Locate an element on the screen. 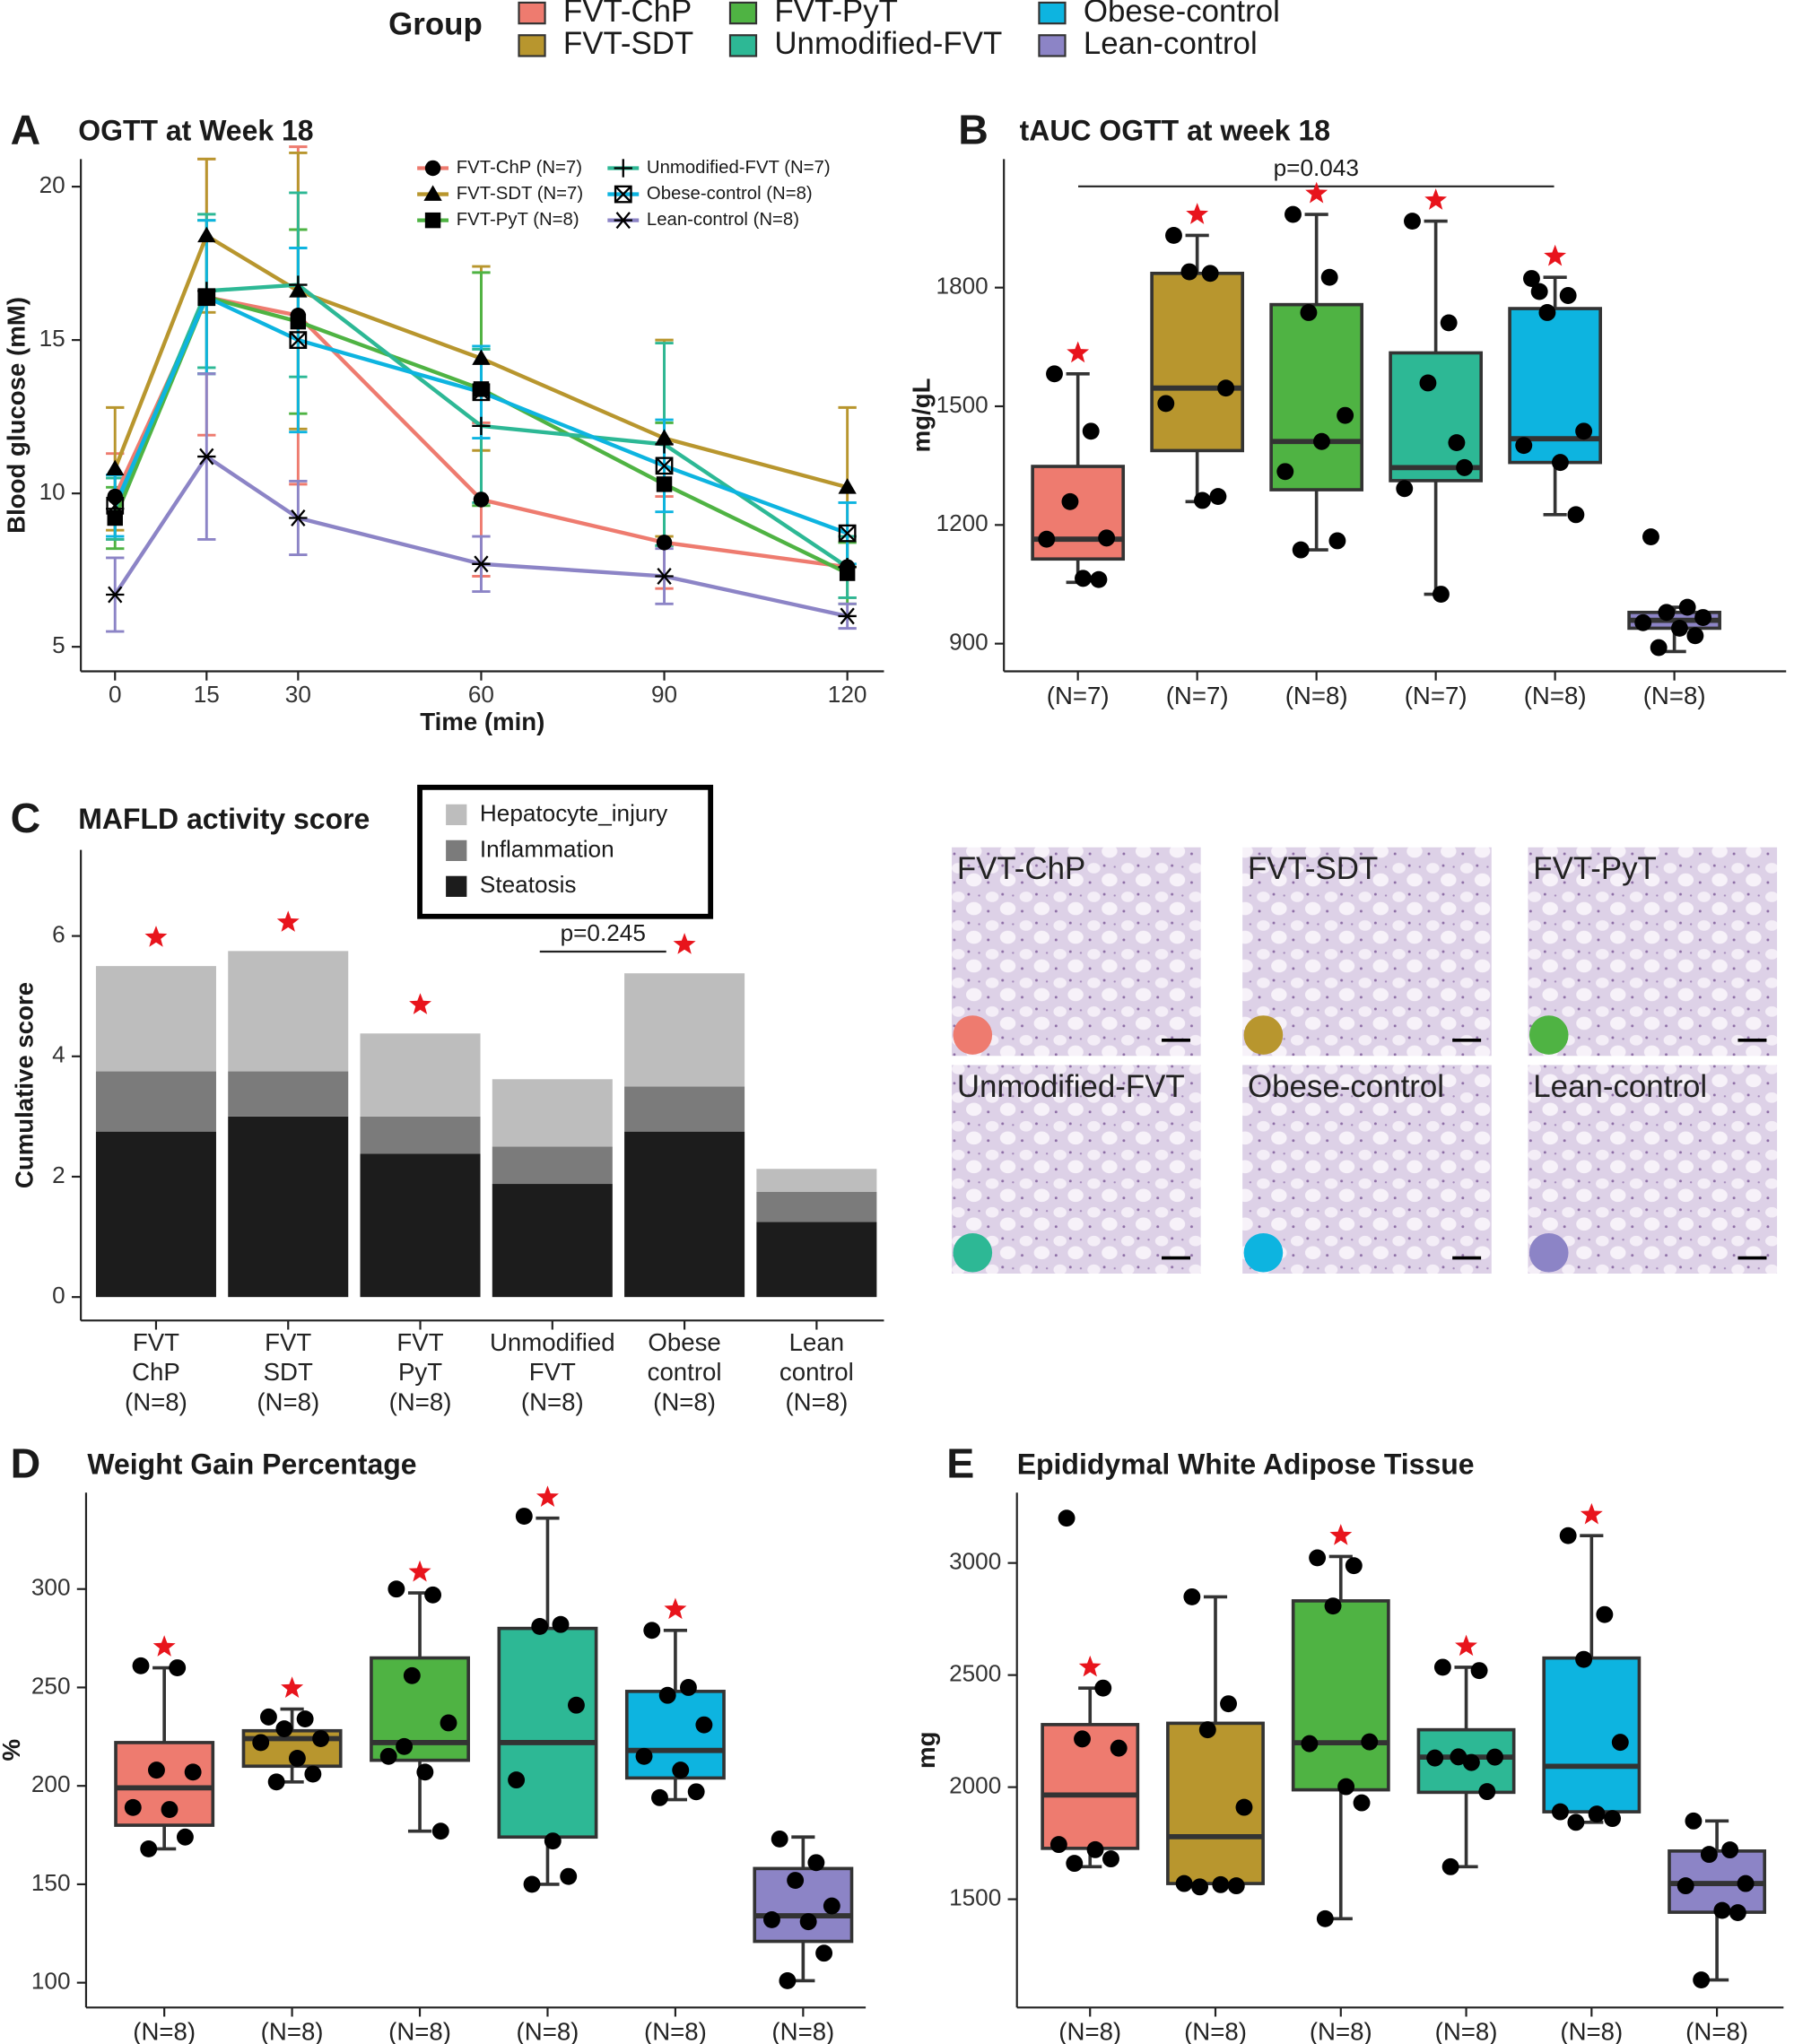 This screenshot has width=1794, height=2044. legend-label: FVT-SDT (N=7) is located at coordinates (520, 194).